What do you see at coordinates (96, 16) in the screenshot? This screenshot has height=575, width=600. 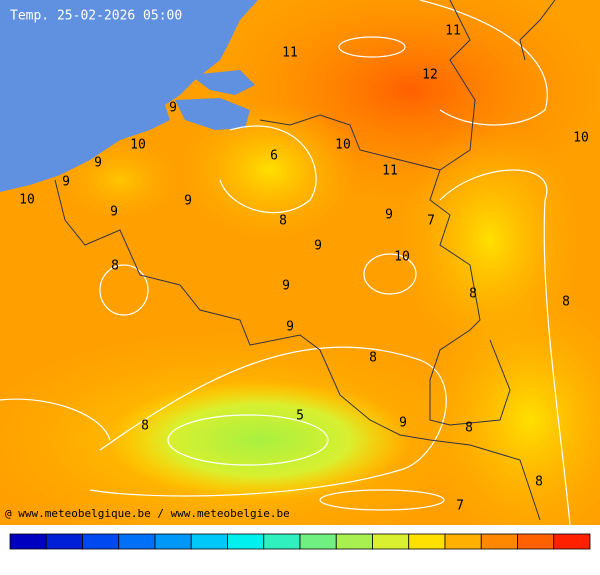 I see `title: Temp. 25-02-2026 05:00` at bounding box center [96, 16].